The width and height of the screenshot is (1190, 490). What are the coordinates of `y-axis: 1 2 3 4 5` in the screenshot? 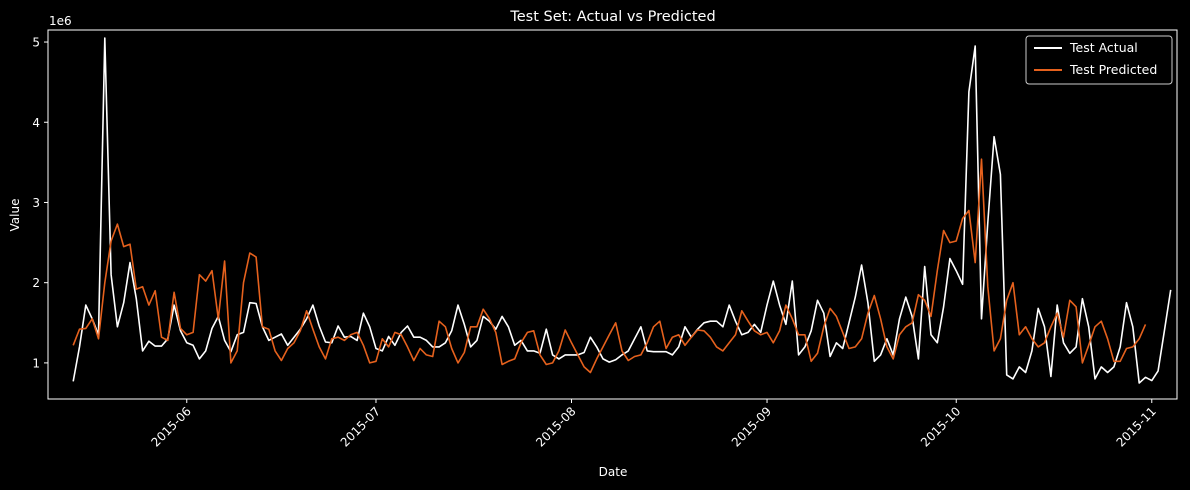 It's located at (40, 203).